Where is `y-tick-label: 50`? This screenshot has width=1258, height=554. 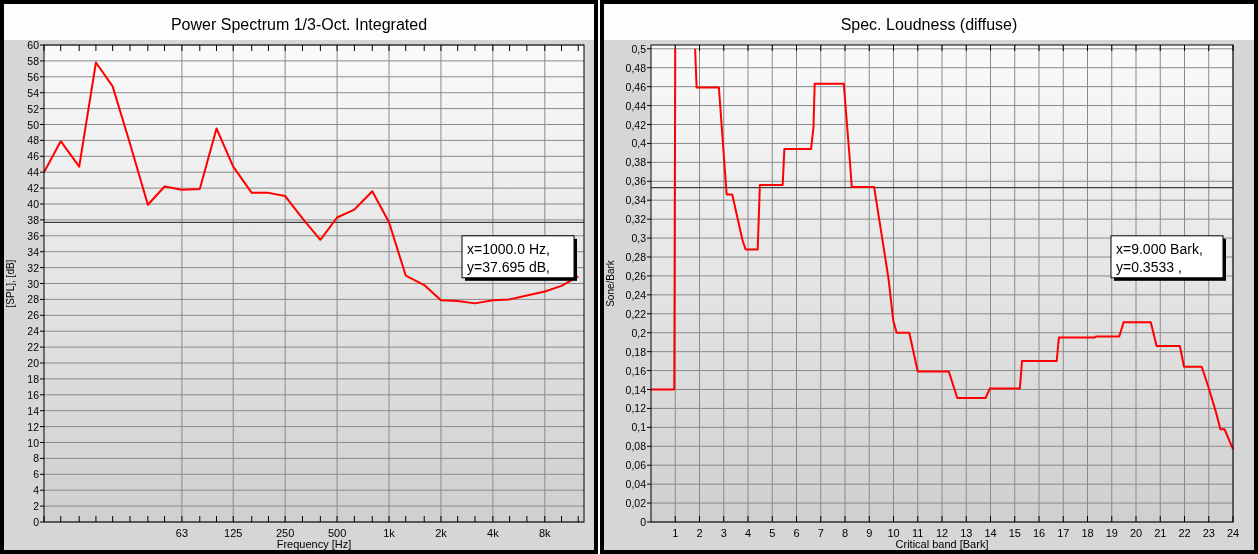 y-tick-label: 50 is located at coordinates (33, 124).